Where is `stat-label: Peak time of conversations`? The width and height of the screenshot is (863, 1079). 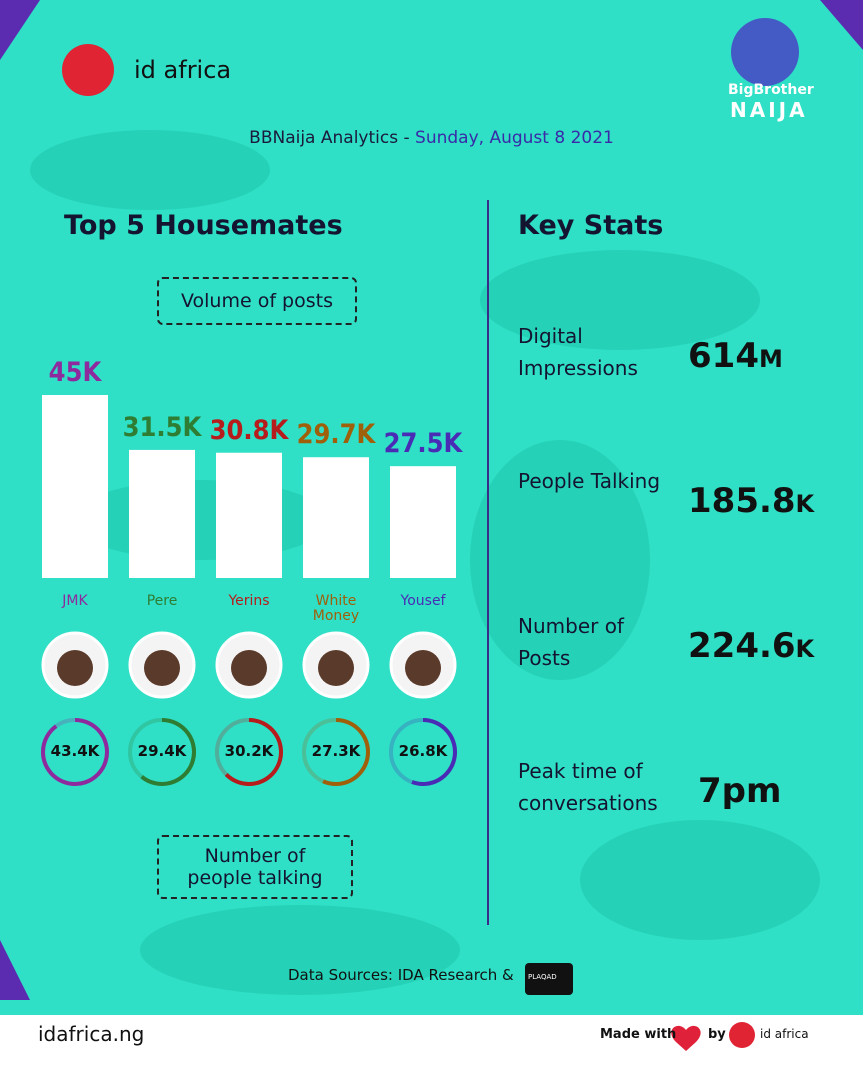 stat-label: Peak time of conversations is located at coordinates (588, 787).